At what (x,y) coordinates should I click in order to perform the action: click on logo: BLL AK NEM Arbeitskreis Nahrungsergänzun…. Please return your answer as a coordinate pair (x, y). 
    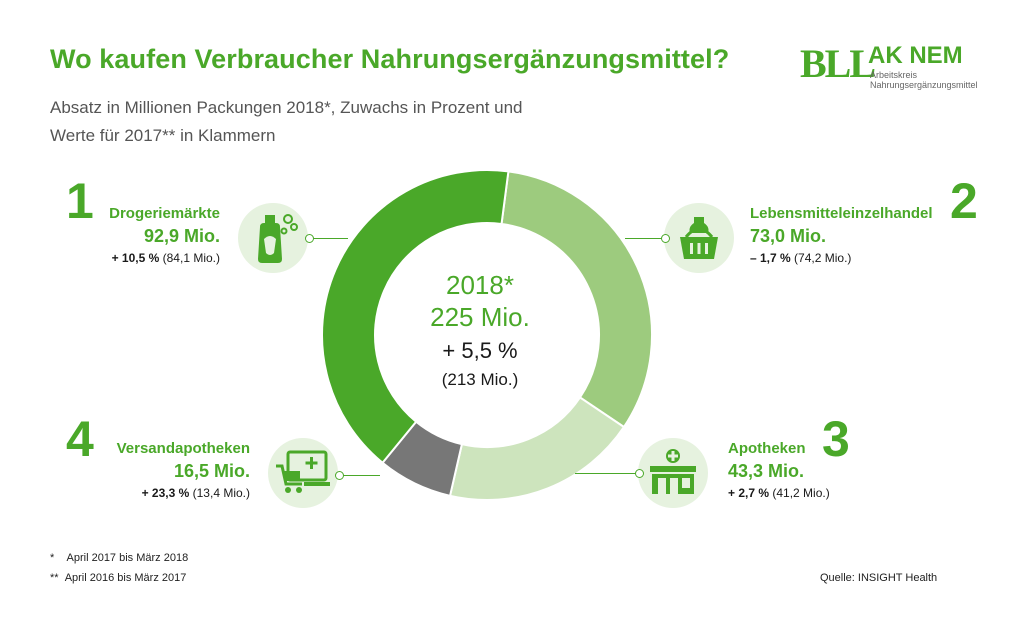
    Looking at the image, I should click on (890, 65).